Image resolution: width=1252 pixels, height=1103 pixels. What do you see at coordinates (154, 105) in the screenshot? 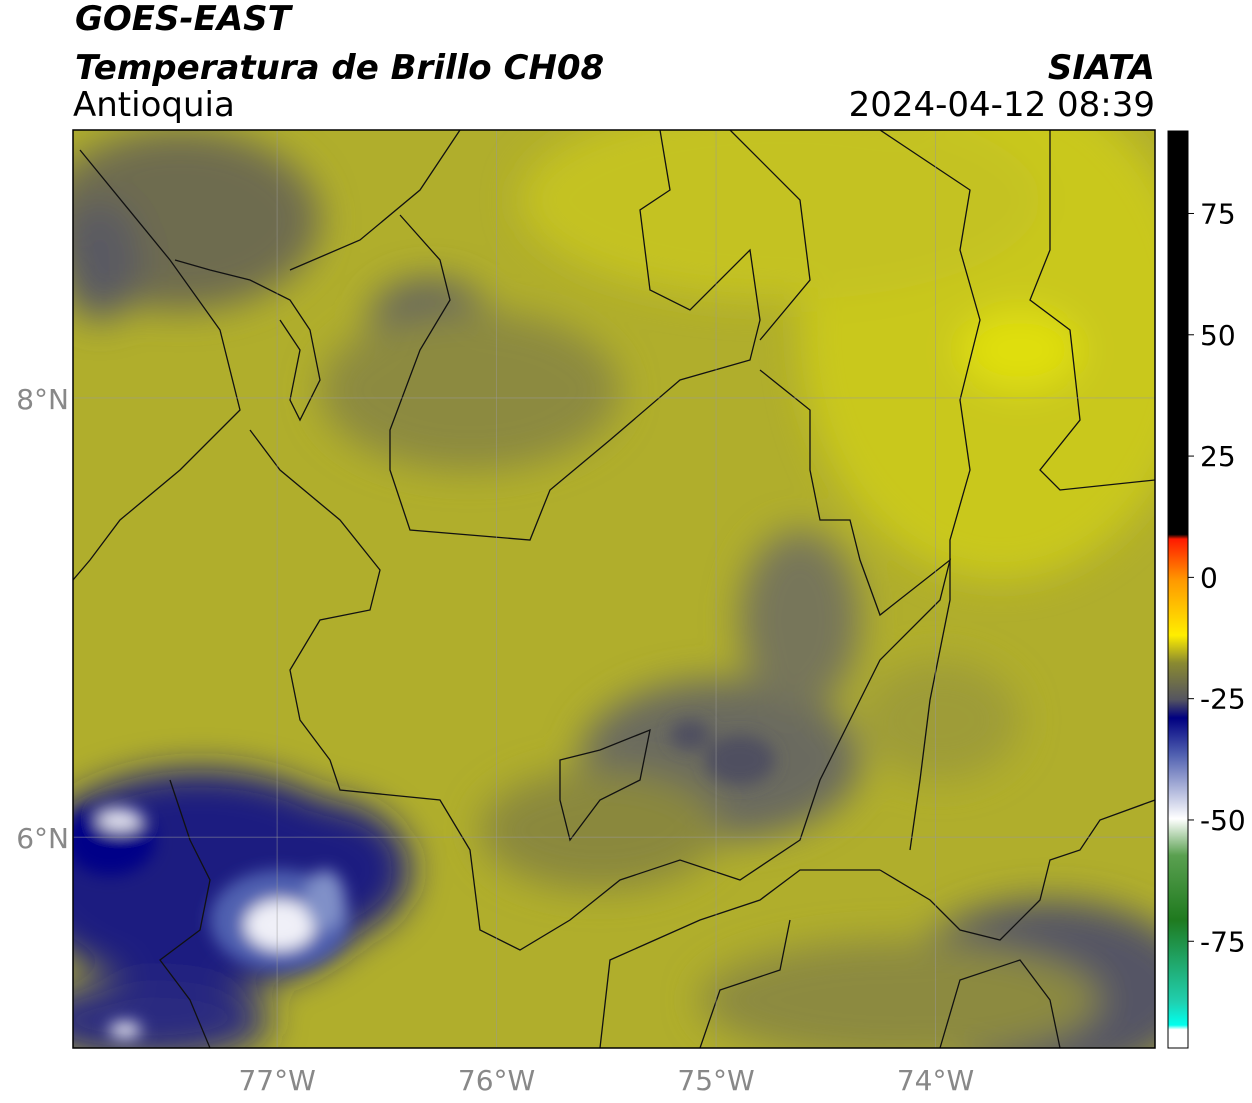
I see `region: Antioquia` at bounding box center [154, 105].